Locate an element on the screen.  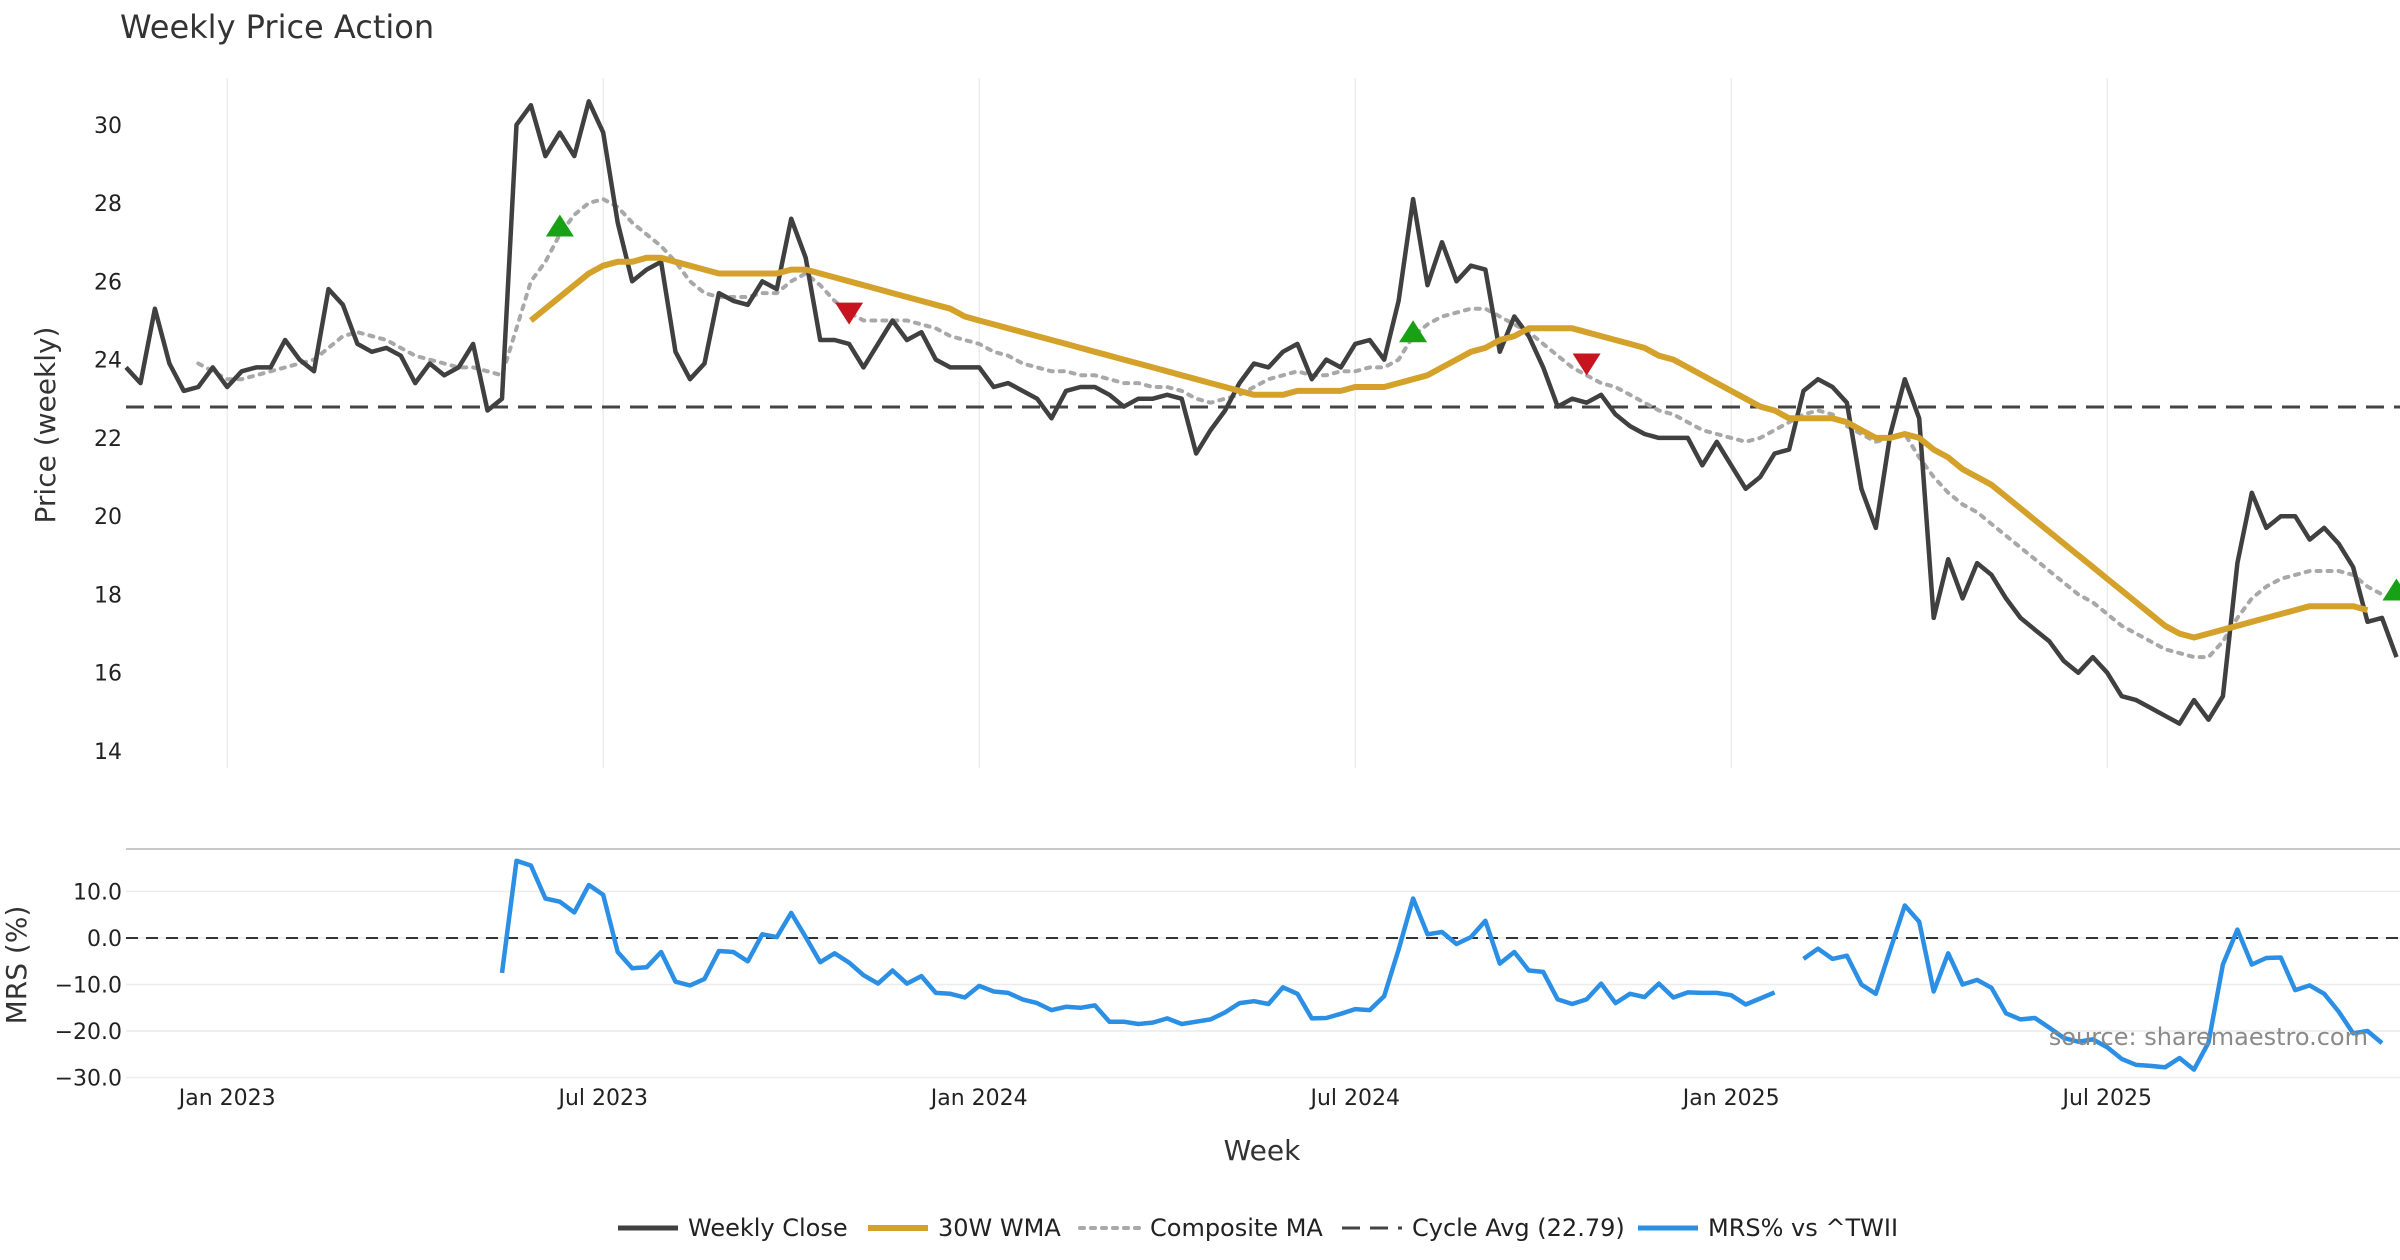
mrs-tick-label: −20.0 is located at coordinates (88, 1032).